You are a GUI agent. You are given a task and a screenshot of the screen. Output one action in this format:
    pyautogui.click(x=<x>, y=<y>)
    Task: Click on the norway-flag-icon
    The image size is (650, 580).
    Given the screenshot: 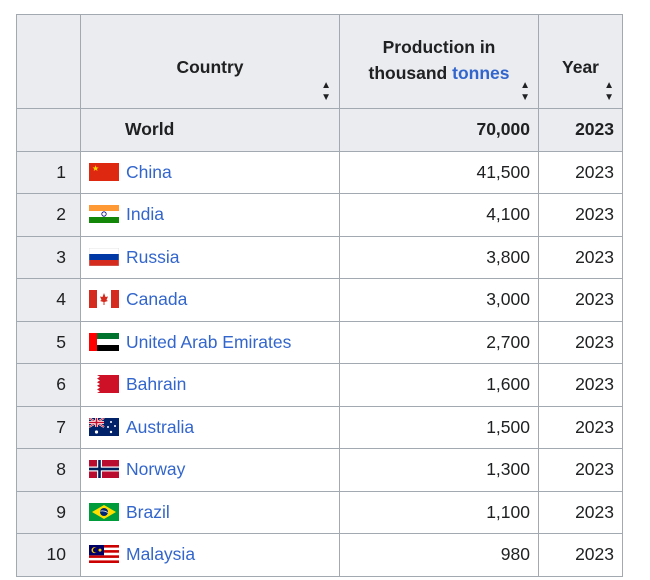 What is the action you would take?
    pyautogui.click(x=104, y=469)
    